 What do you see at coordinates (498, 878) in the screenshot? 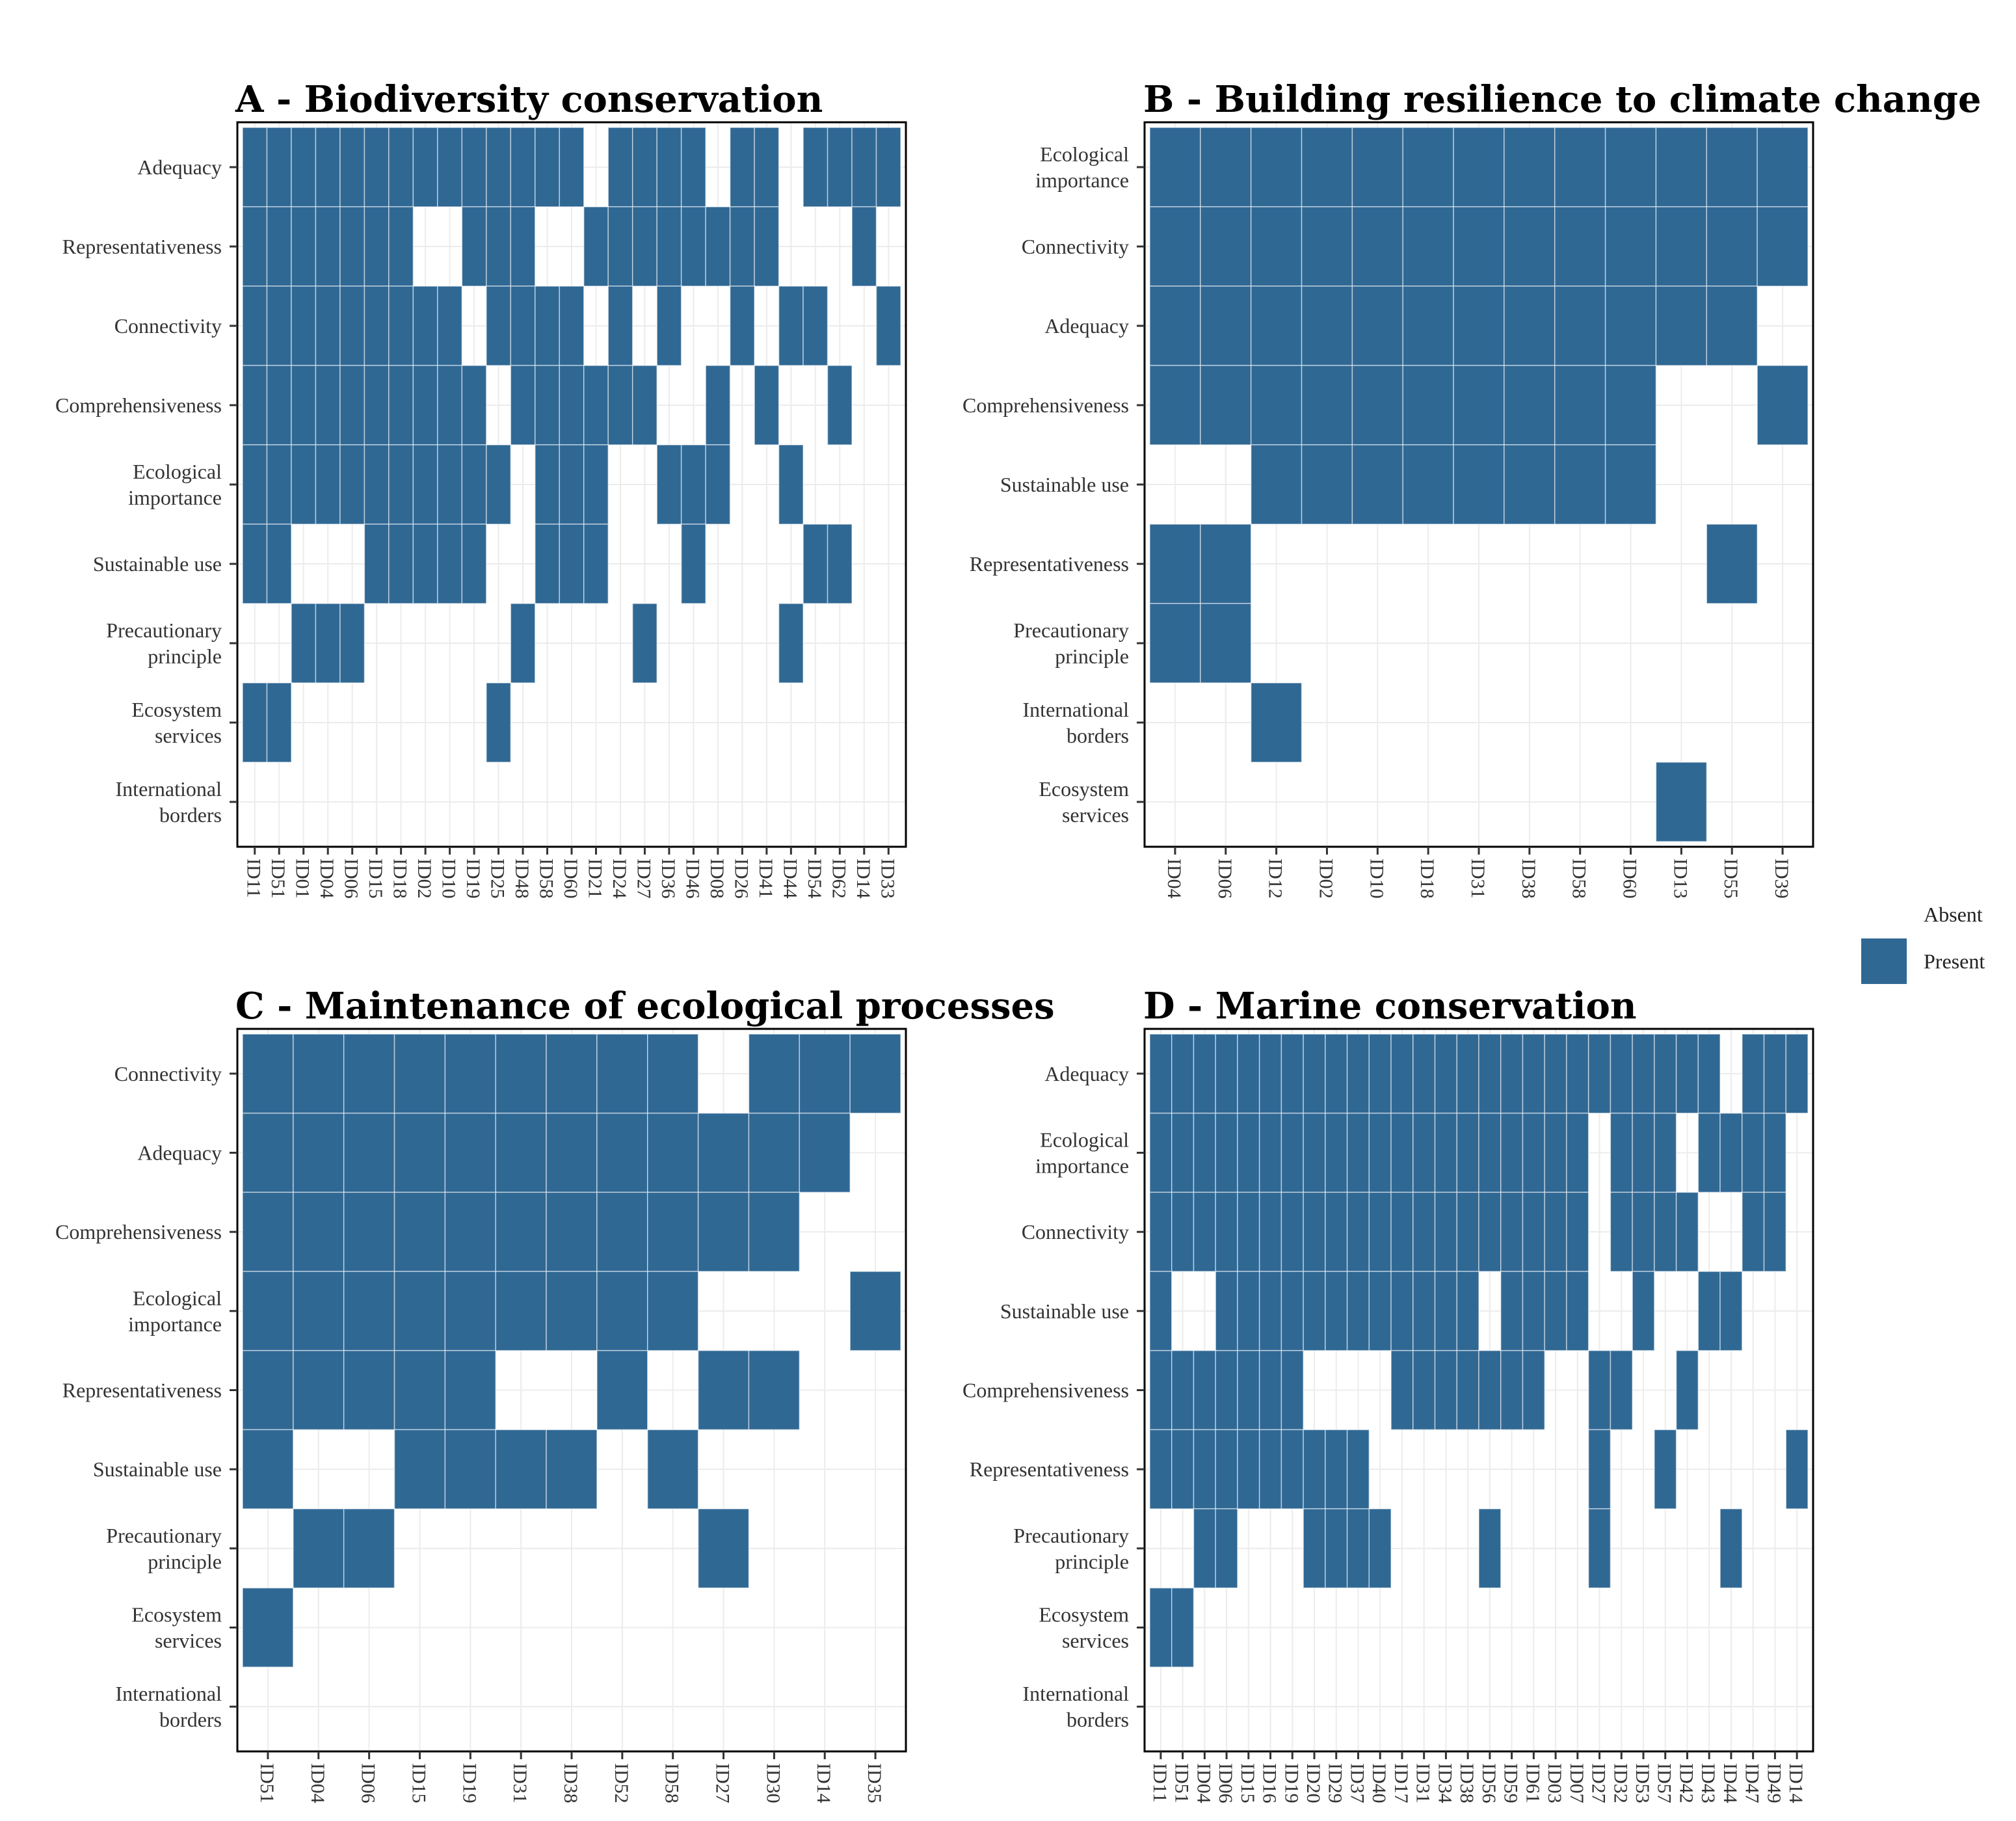
I see `x-tick-label: ID25` at bounding box center [498, 878].